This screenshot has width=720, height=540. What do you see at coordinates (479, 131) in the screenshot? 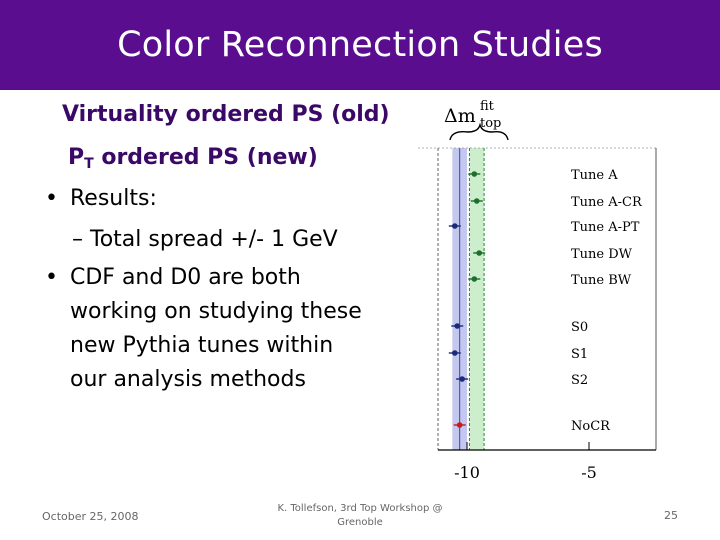
I see `plot-header-brace` at bounding box center [479, 131].